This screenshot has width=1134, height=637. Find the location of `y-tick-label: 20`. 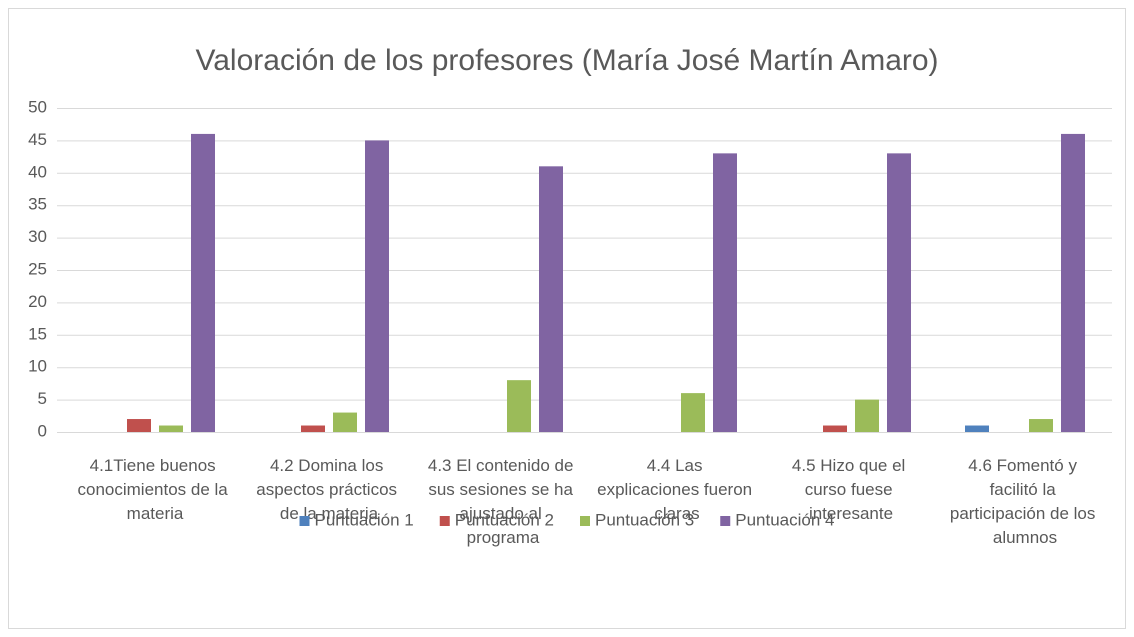

y-tick-label: 20 is located at coordinates (37, 301).